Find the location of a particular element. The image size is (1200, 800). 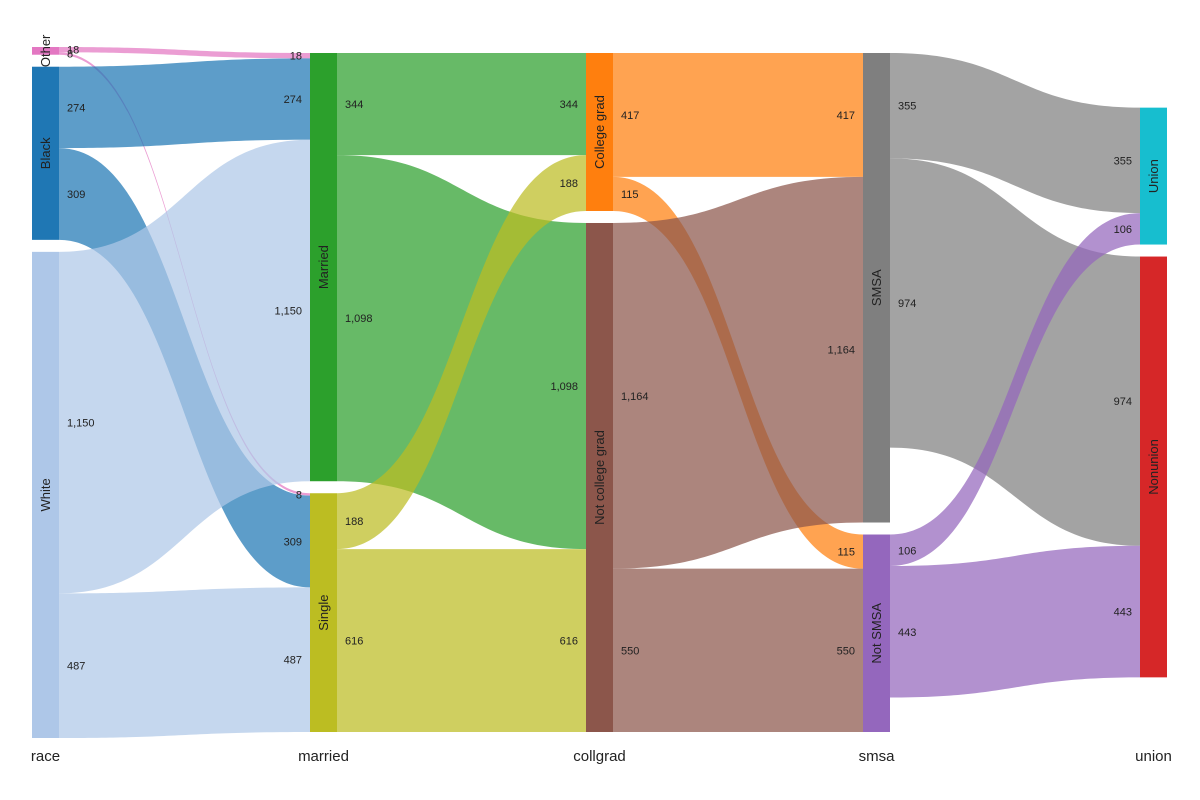

flow-white-to-single is located at coordinates (184, 662).